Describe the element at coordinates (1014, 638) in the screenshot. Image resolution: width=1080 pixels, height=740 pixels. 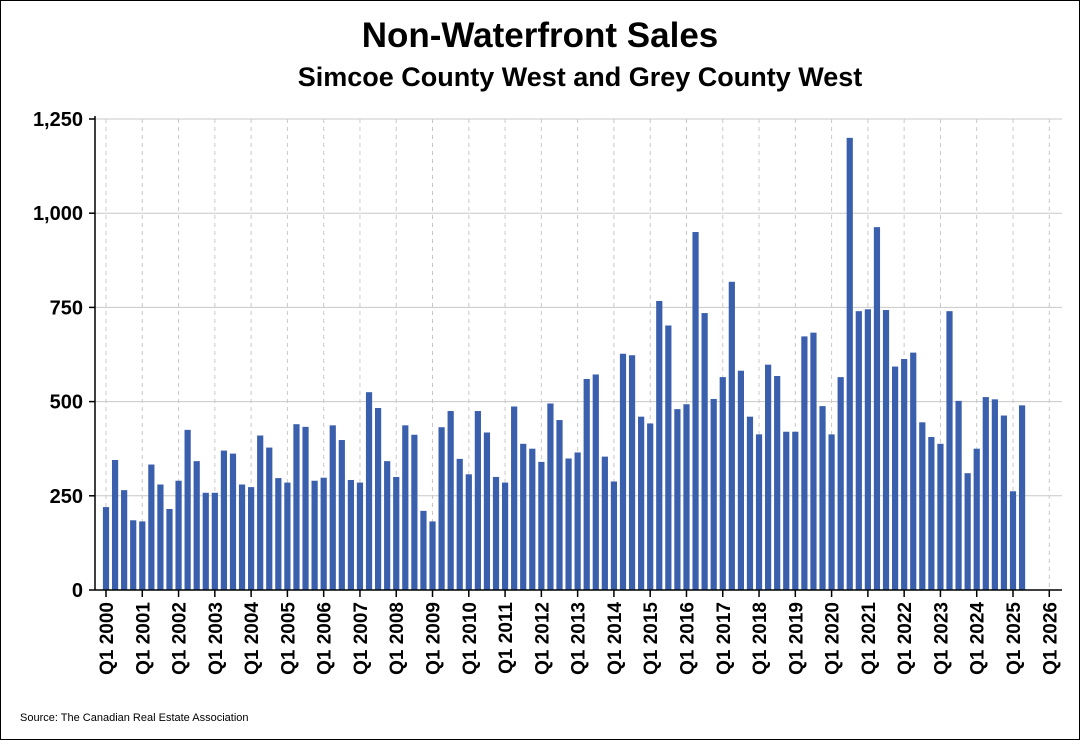
I see `x-tick-label: Q1 2025` at that location.